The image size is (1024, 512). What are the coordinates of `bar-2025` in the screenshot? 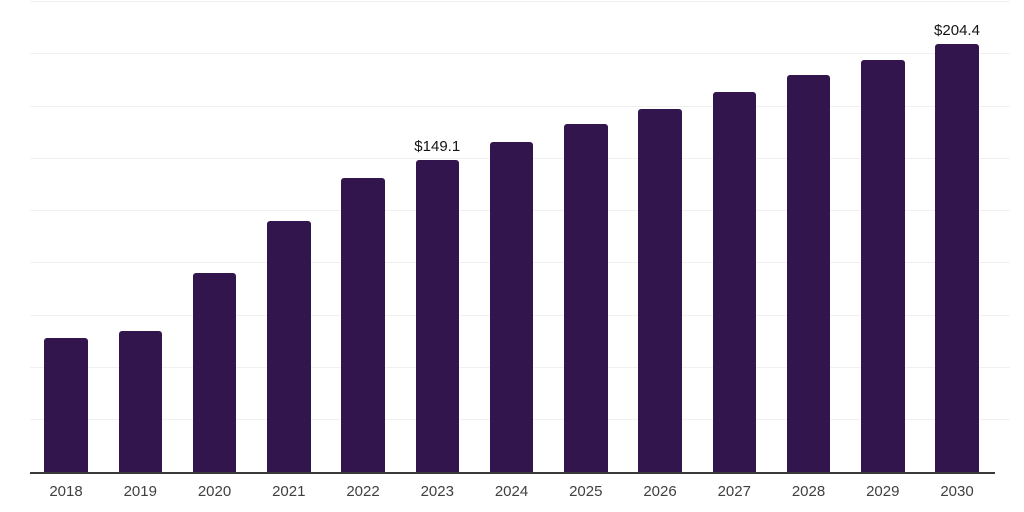 It's located at (586, 298).